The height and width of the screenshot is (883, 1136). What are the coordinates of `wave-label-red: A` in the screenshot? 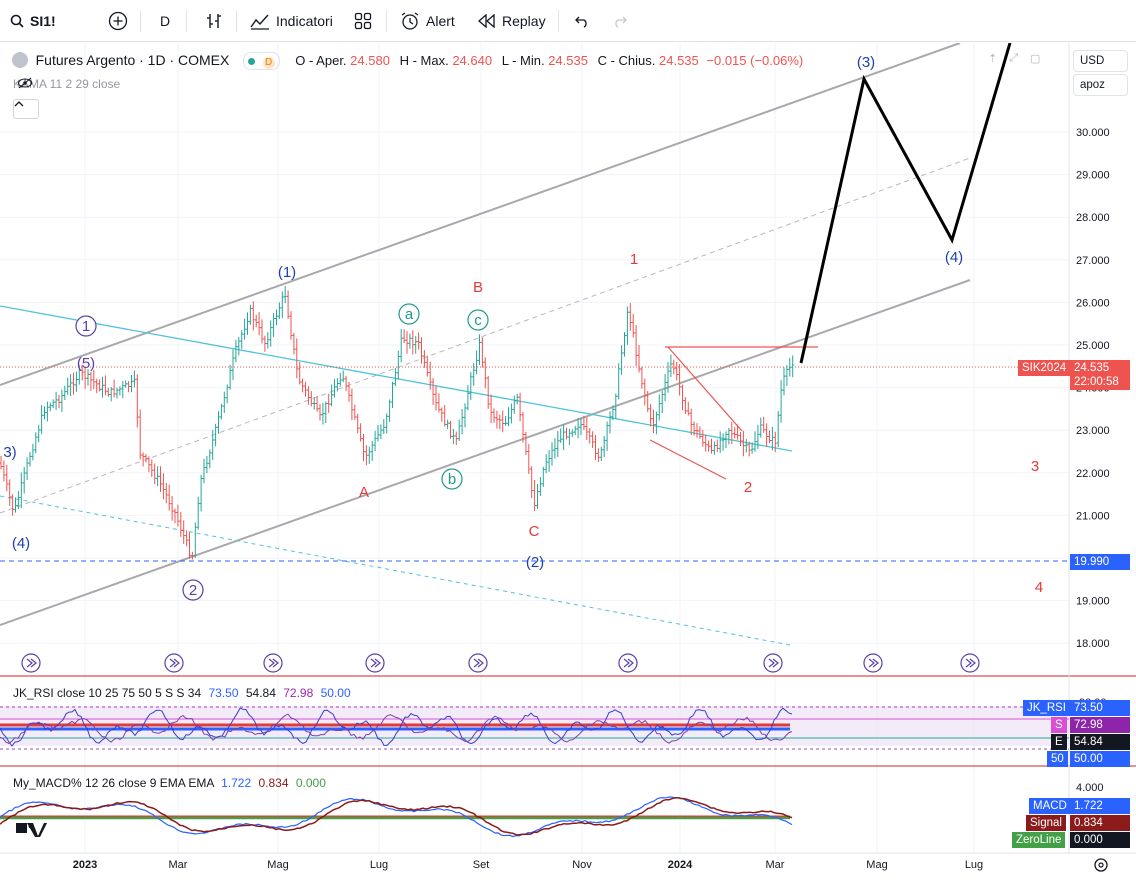 It's located at (364, 492).